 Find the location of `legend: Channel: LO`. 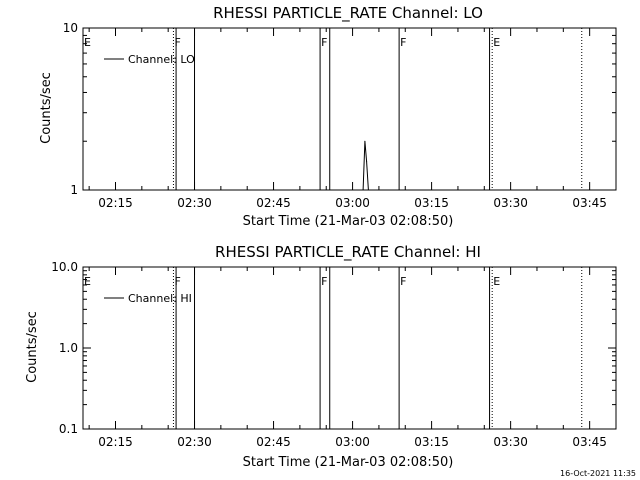

legend: Channel: LO is located at coordinates (149, 59).